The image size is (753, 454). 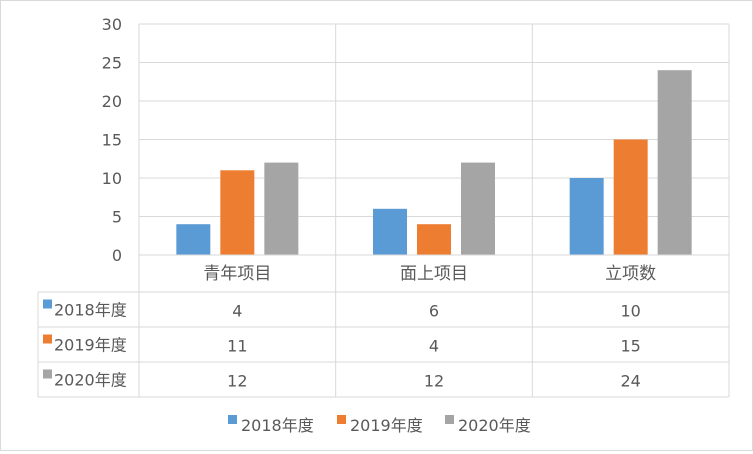 What do you see at coordinates (237, 346) in the screenshot?
I see `table-cell-value: 11` at bounding box center [237, 346].